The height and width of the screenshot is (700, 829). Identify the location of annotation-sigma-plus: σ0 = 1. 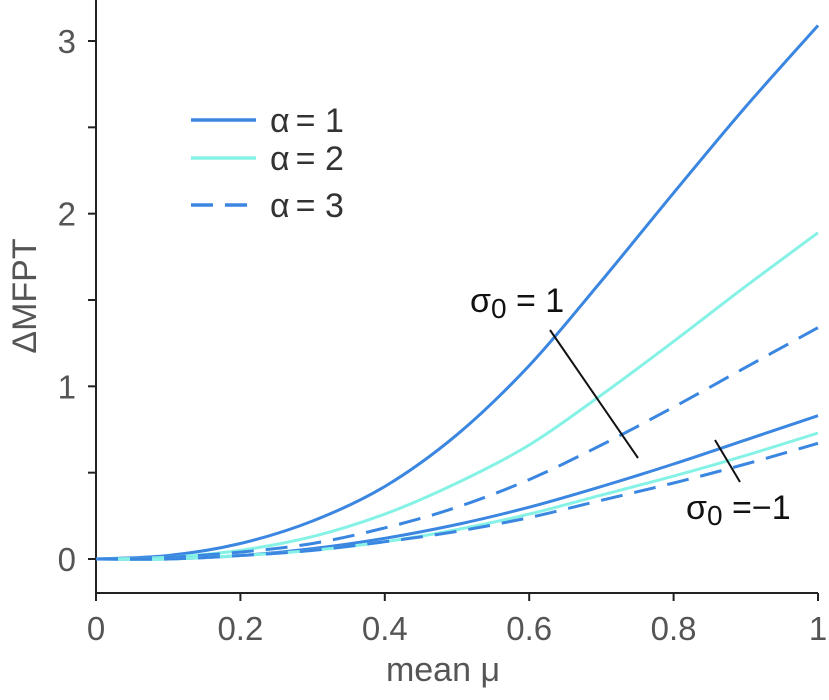
(554, 370).